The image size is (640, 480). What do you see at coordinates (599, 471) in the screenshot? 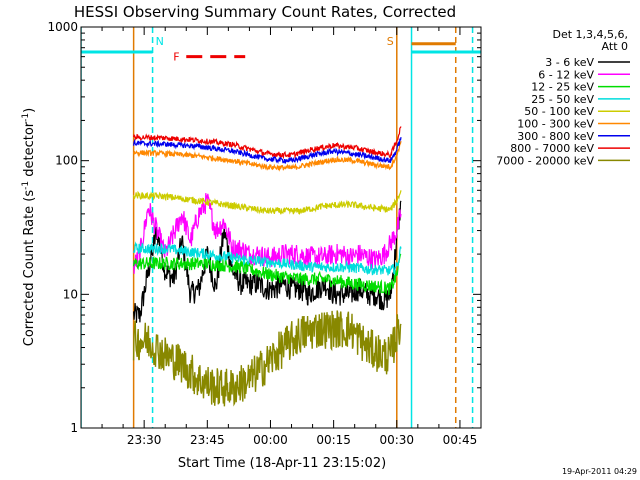
I see `timestamp: 19-Apr-2011 04:29` at bounding box center [599, 471].